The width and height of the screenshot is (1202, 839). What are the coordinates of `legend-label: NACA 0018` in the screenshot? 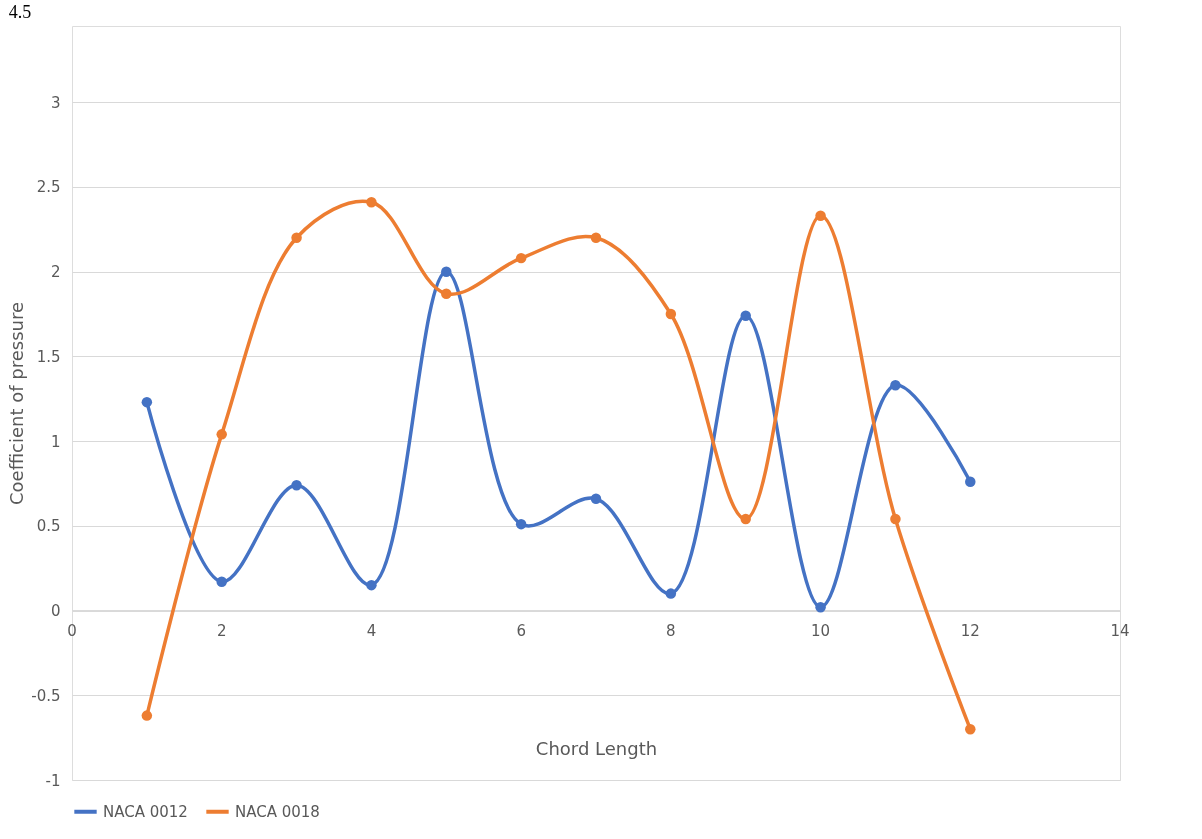 It's located at (277, 811).